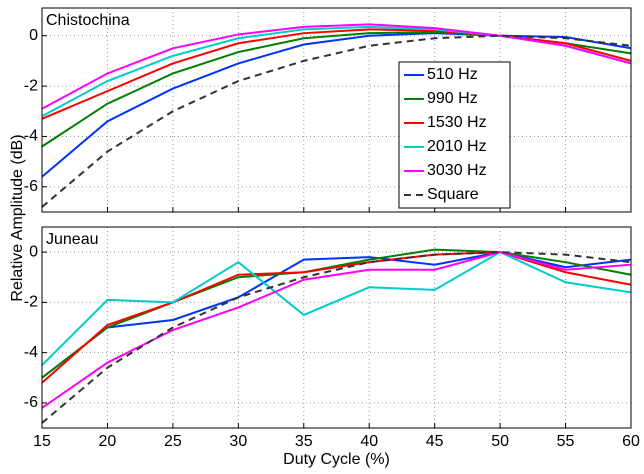  Describe the element at coordinates (336, 459) in the screenshot. I see `x-axis-label: Duty Cycle (%)` at that location.